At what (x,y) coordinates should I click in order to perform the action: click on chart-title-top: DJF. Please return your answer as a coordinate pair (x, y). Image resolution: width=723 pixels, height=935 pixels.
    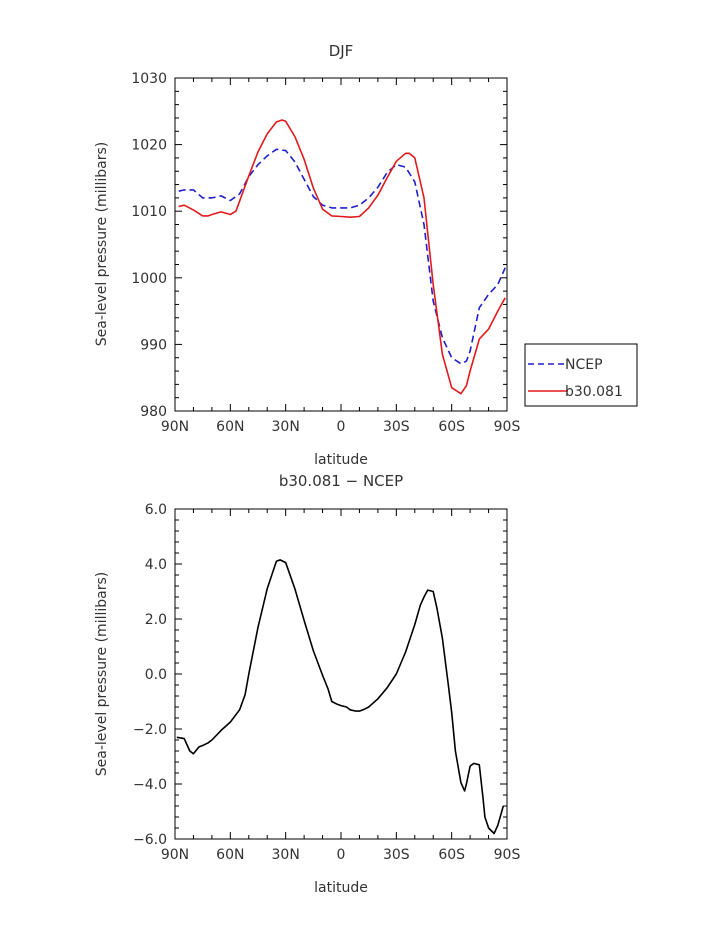
    Looking at the image, I should click on (341, 51).